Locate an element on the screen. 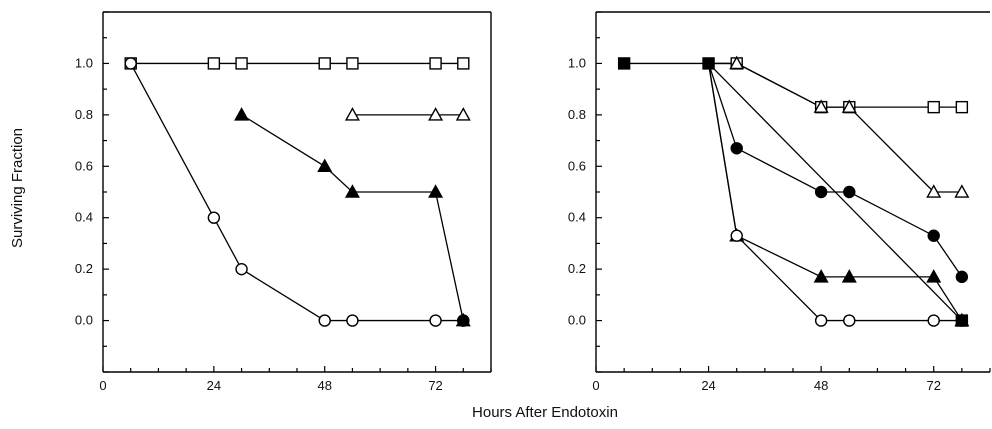 This screenshot has width=992, height=429. y-axis-title: Surviving Fraction is located at coordinates (17, 188).